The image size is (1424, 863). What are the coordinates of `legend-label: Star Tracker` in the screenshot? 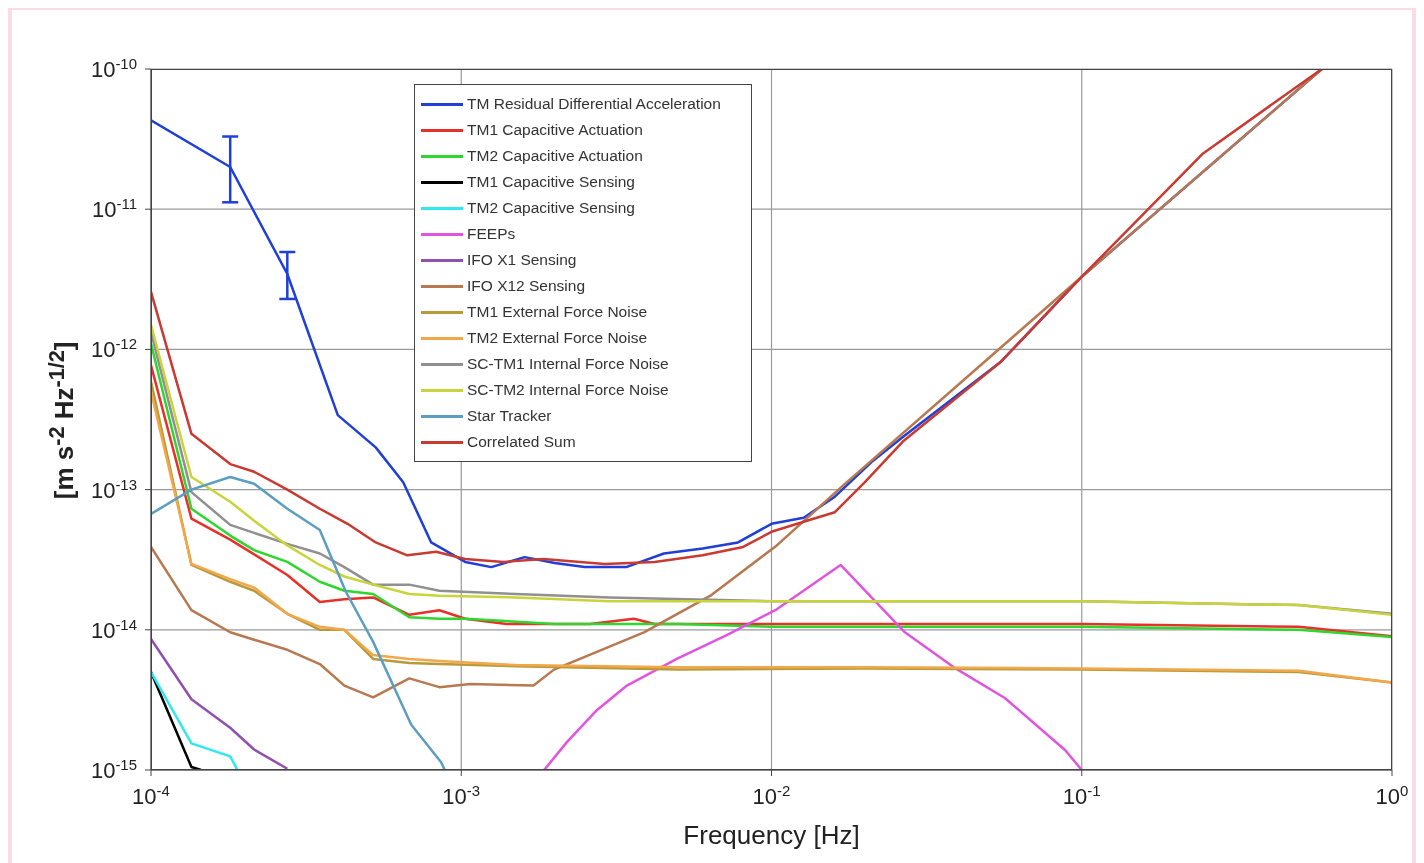 It's located at (509, 416).